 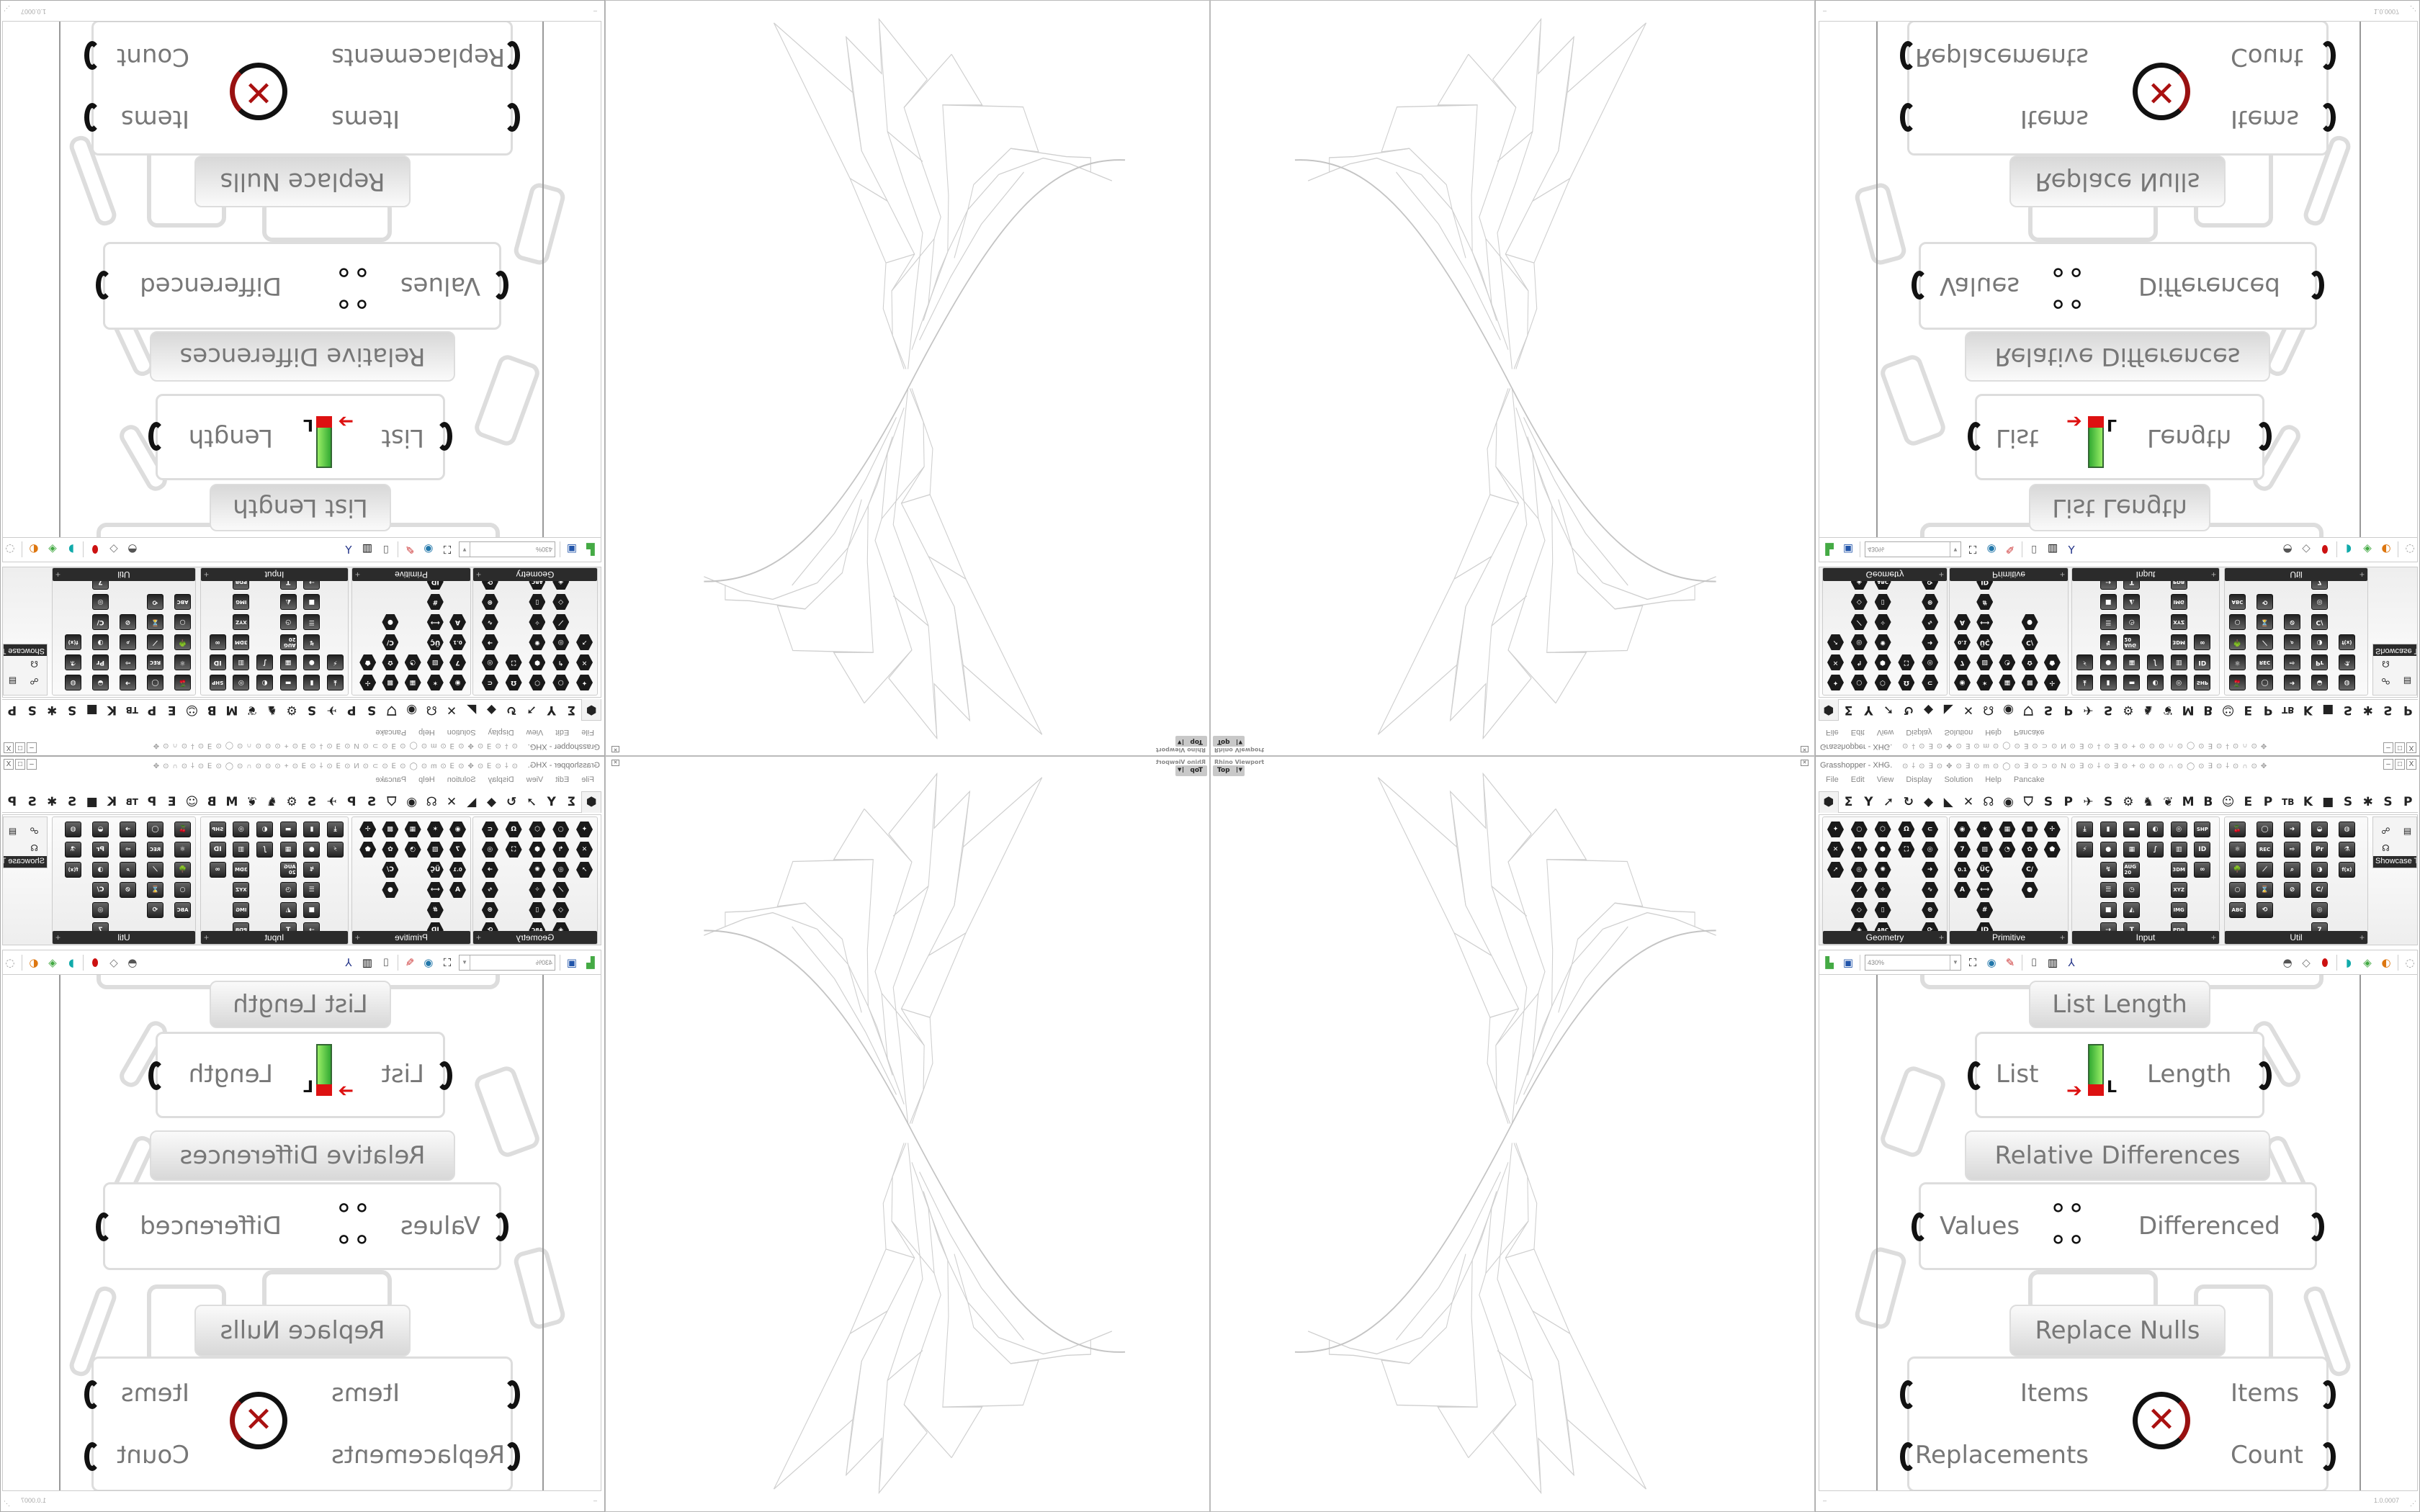 I want to click on selected-preview-icon: ◗, so click(x=71, y=550).